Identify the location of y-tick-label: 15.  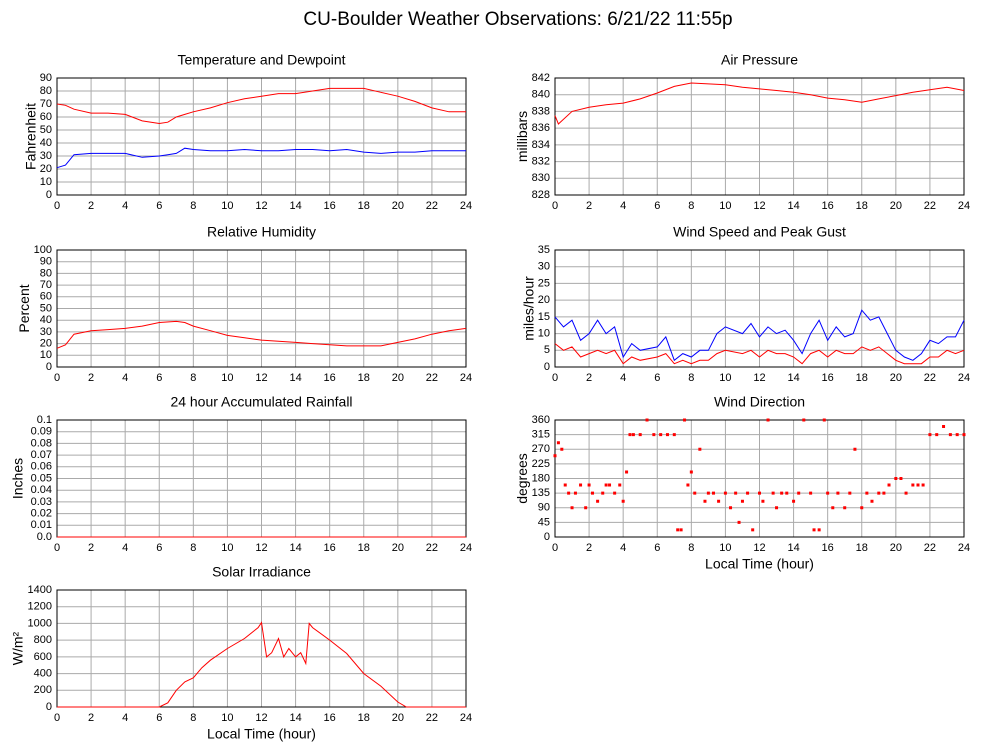
(544, 317).